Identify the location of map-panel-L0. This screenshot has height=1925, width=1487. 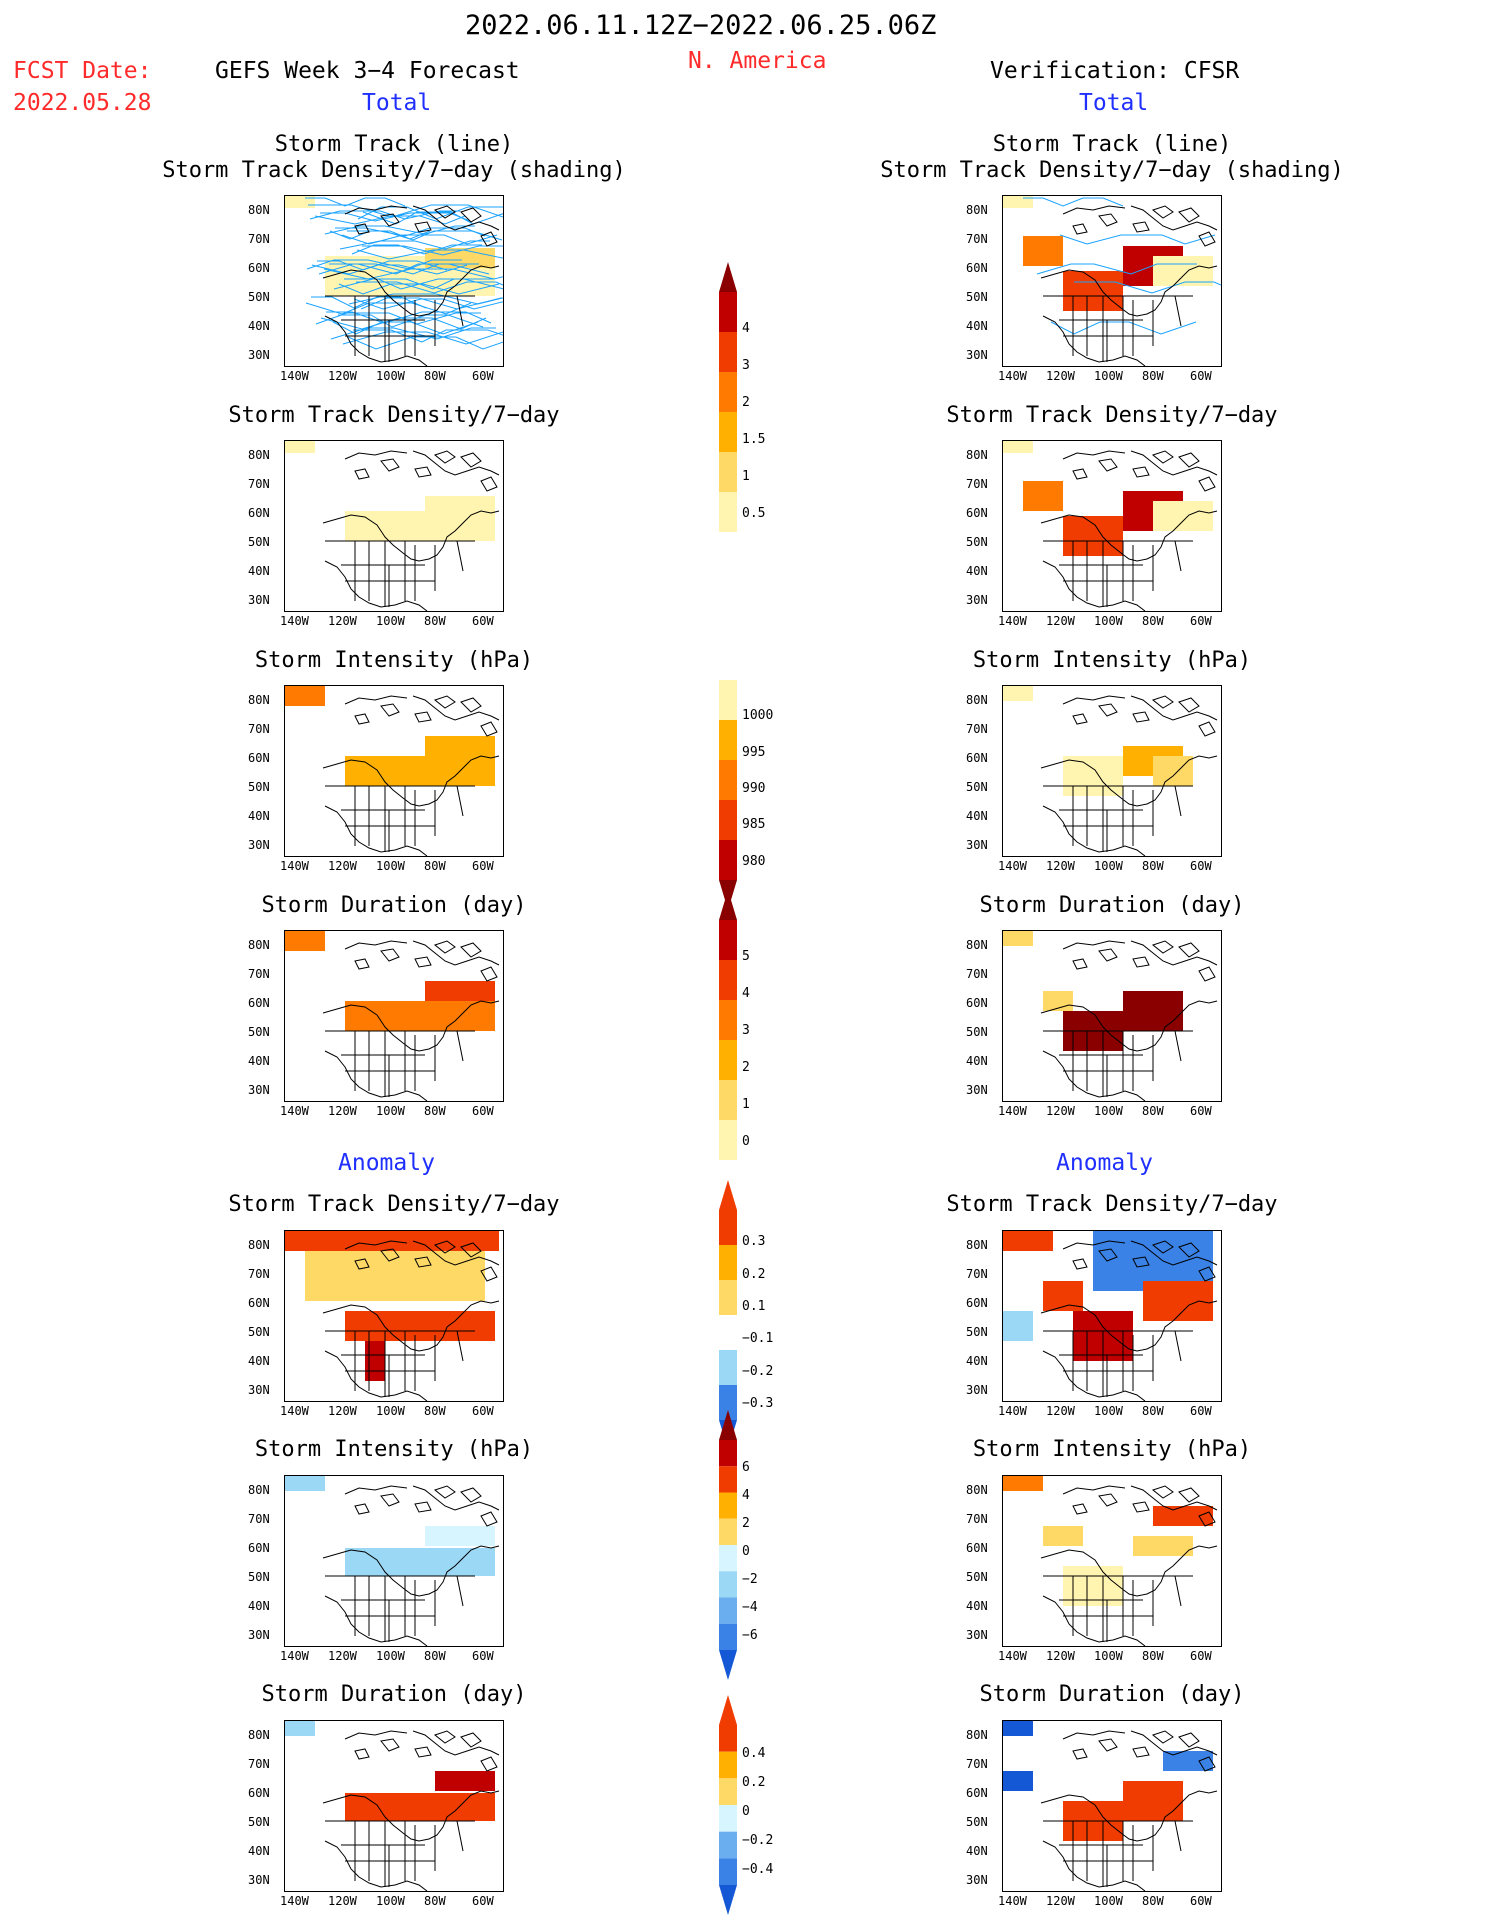
(394, 281).